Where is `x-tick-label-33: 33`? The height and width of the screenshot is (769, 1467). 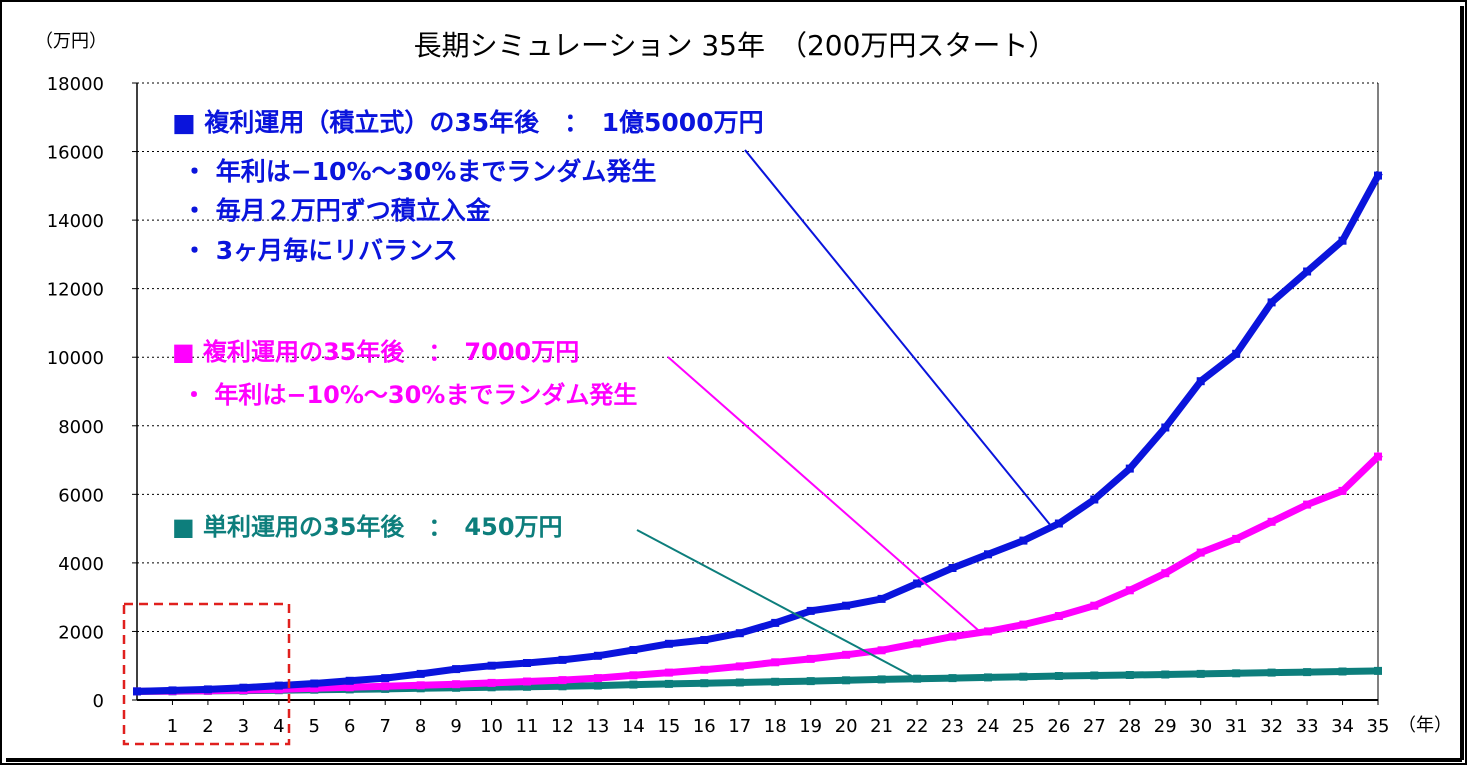
x-tick-label-33: 33 is located at coordinates (1307, 726).